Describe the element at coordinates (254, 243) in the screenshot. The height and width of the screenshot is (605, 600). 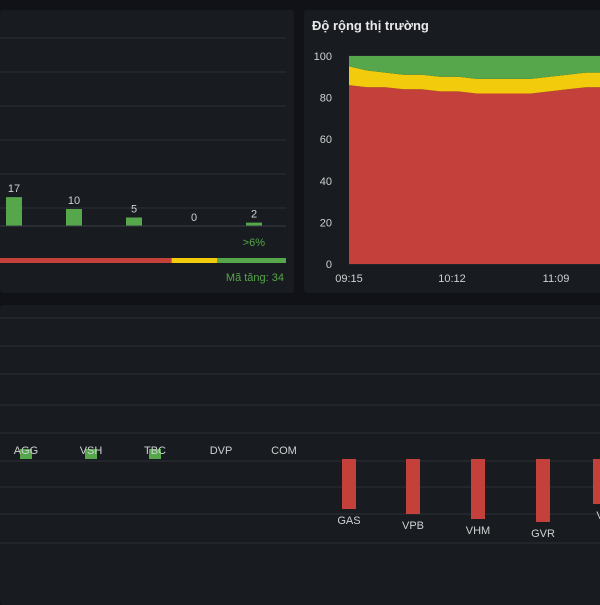
I see `range-label: >6%` at that location.